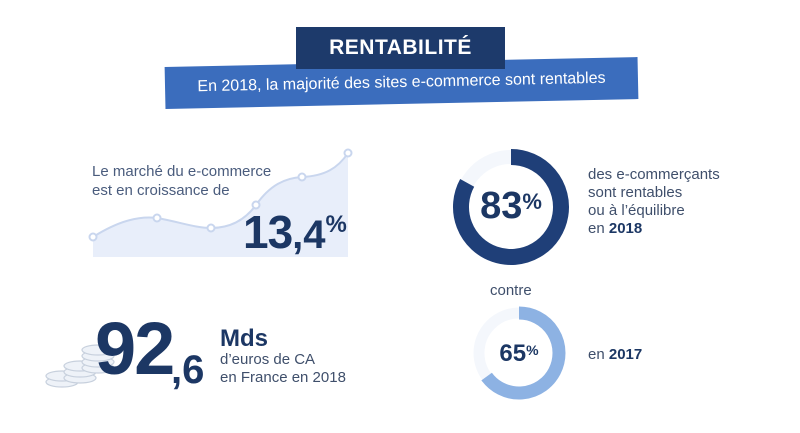 The width and height of the screenshot is (800, 433). Describe the element at coordinates (336, 224) in the screenshot. I see `growth-value-pct: %` at that location.